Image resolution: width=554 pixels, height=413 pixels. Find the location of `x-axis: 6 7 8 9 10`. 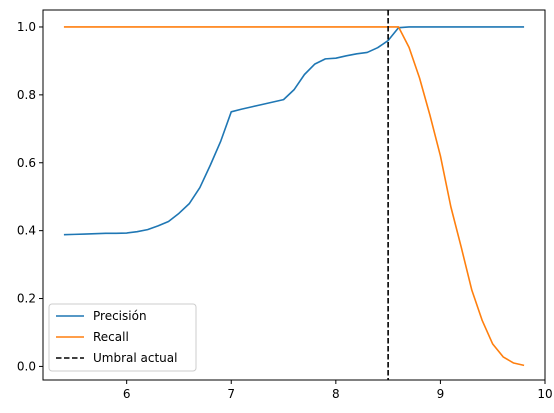

x-axis: 6 7 8 9 10 is located at coordinates (338, 390).